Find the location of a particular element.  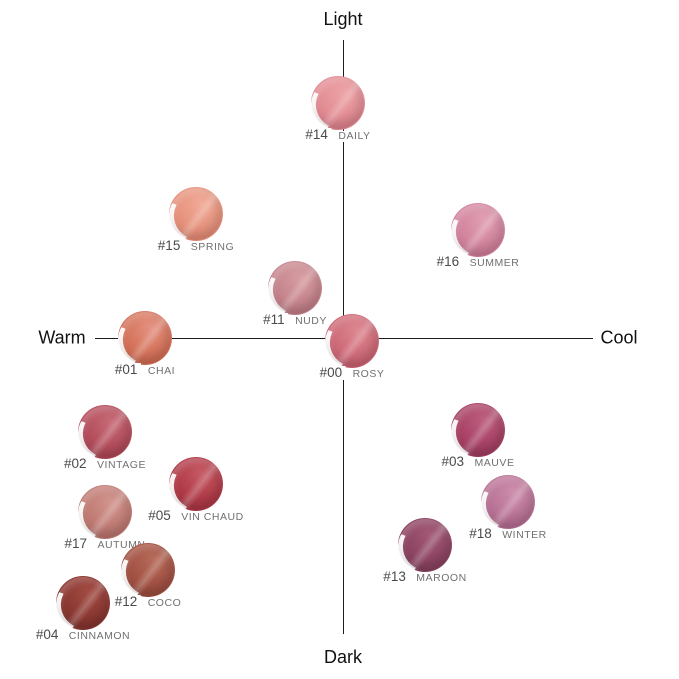

axis-label-dark: Dark is located at coordinates (343, 657).